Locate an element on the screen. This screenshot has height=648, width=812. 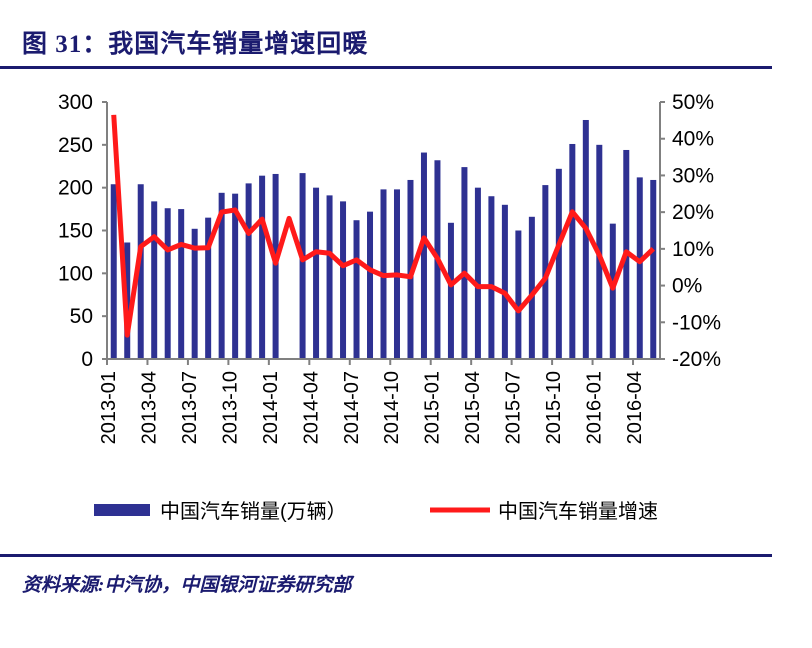
x-tick-label: 2016-04 is located at coordinates (635, 407).